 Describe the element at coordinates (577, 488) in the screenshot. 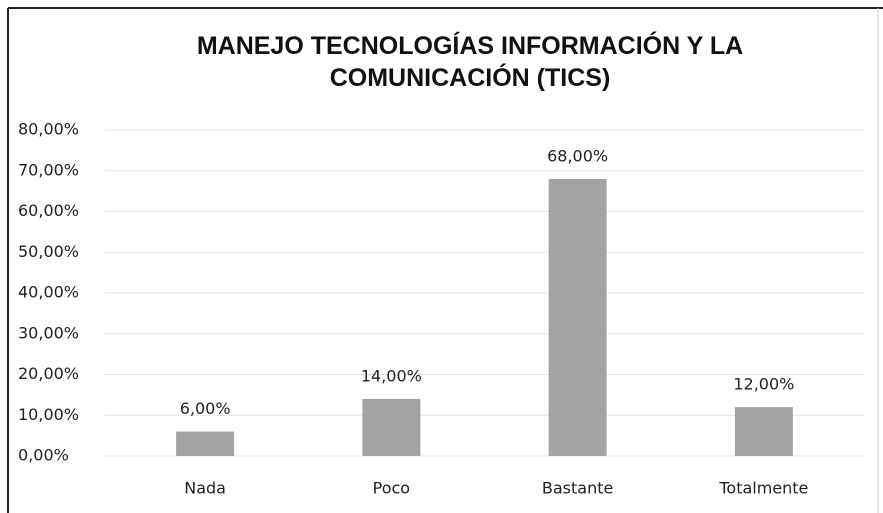

I see `x-tick-label: Bastante` at that location.